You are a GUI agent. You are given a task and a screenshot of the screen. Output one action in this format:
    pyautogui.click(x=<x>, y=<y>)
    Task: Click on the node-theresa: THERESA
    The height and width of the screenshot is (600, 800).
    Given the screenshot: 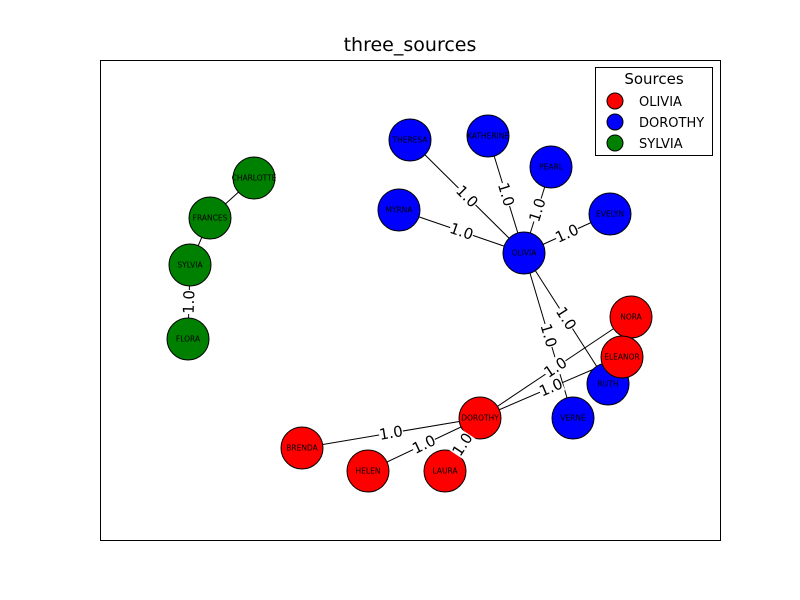 What is the action you would take?
    pyautogui.click(x=410, y=140)
    